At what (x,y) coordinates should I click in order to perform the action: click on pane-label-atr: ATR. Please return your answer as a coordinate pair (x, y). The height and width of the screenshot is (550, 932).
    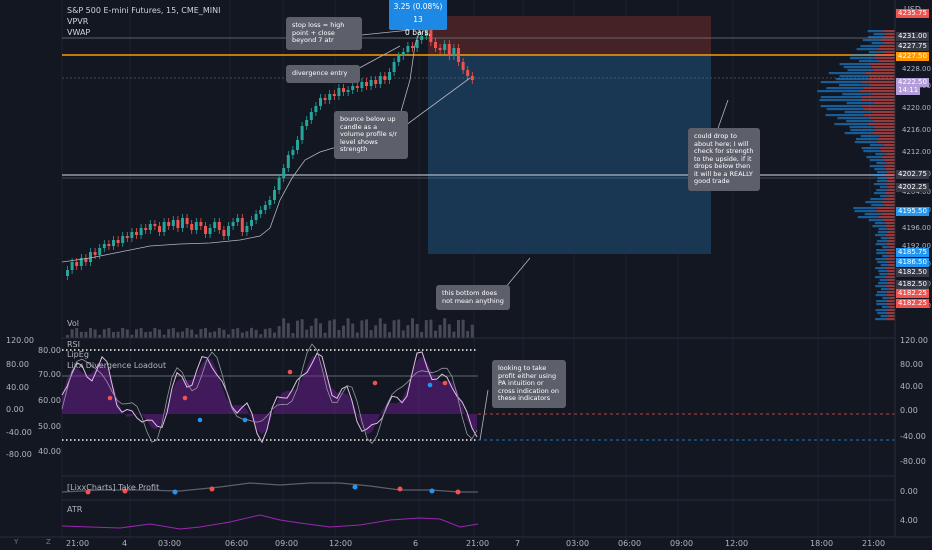
    Looking at the image, I should click on (75, 509).